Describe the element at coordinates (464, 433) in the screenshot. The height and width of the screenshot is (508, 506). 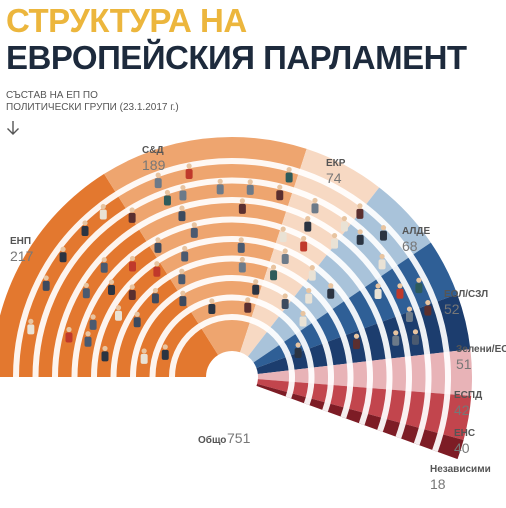
I see `party-name-8: ЕНС` at that location.